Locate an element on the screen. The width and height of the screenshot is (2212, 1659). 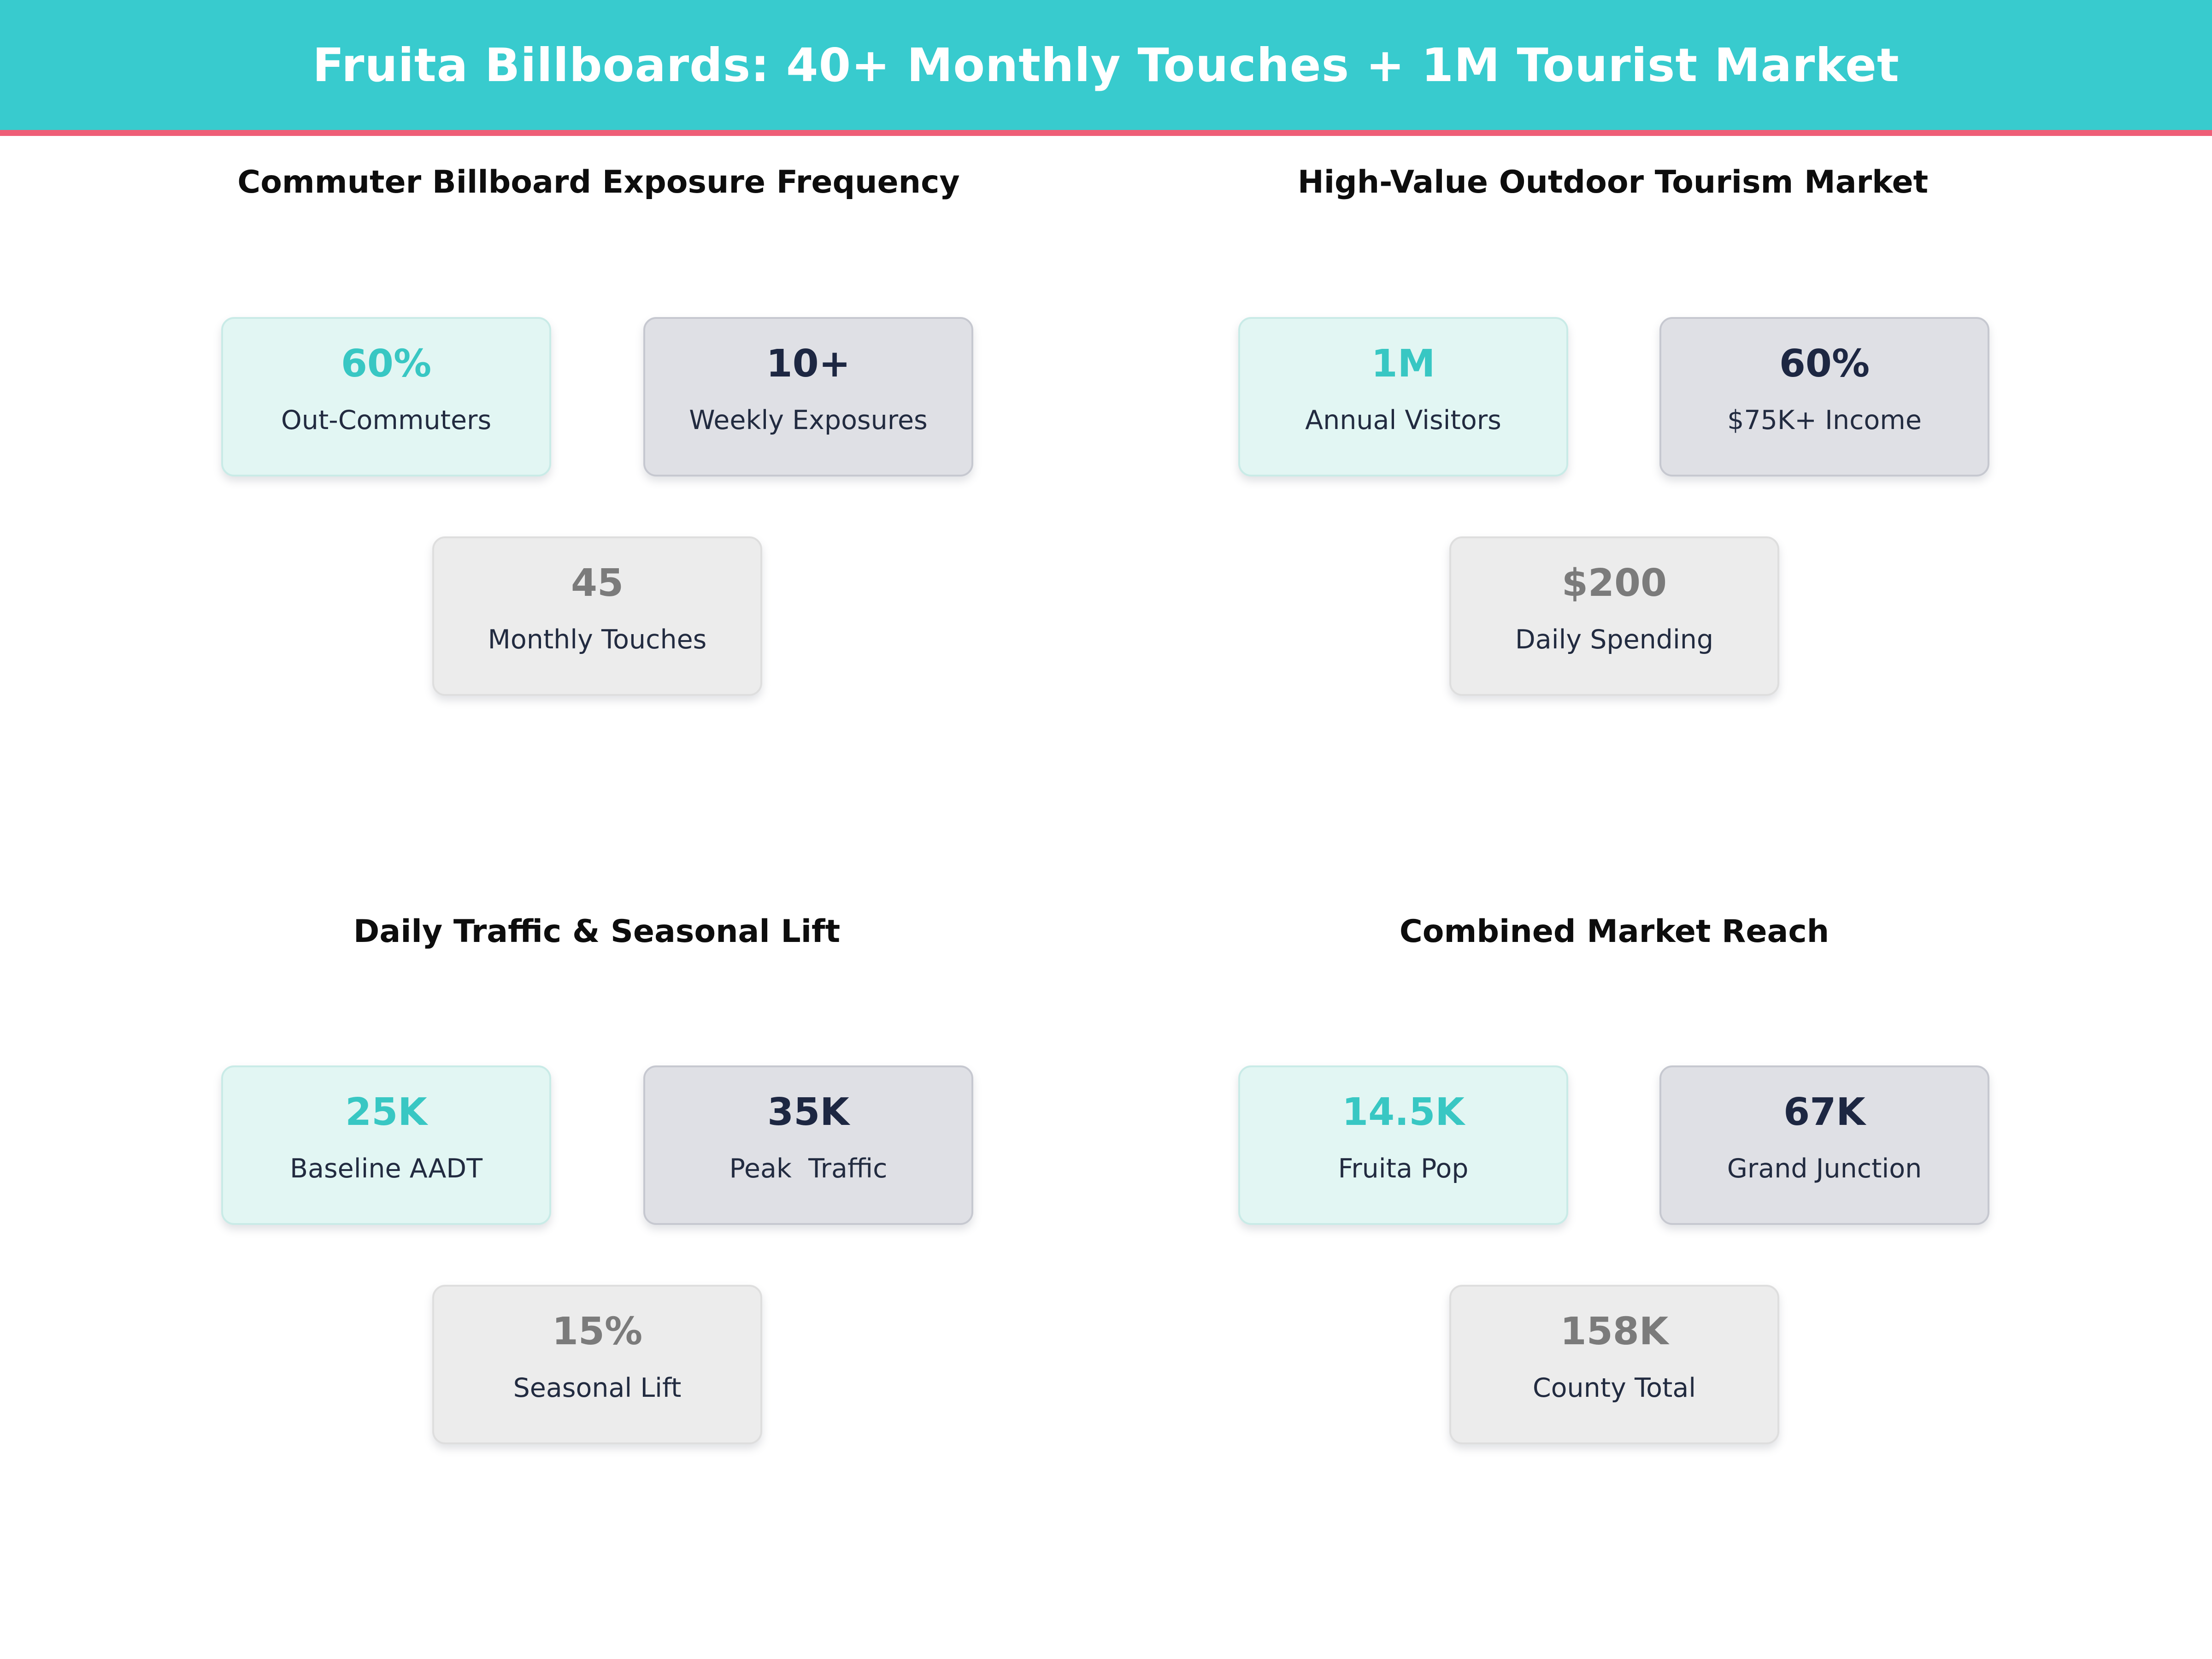
kpi-label: County Total is located at coordinates (1614, 1388).